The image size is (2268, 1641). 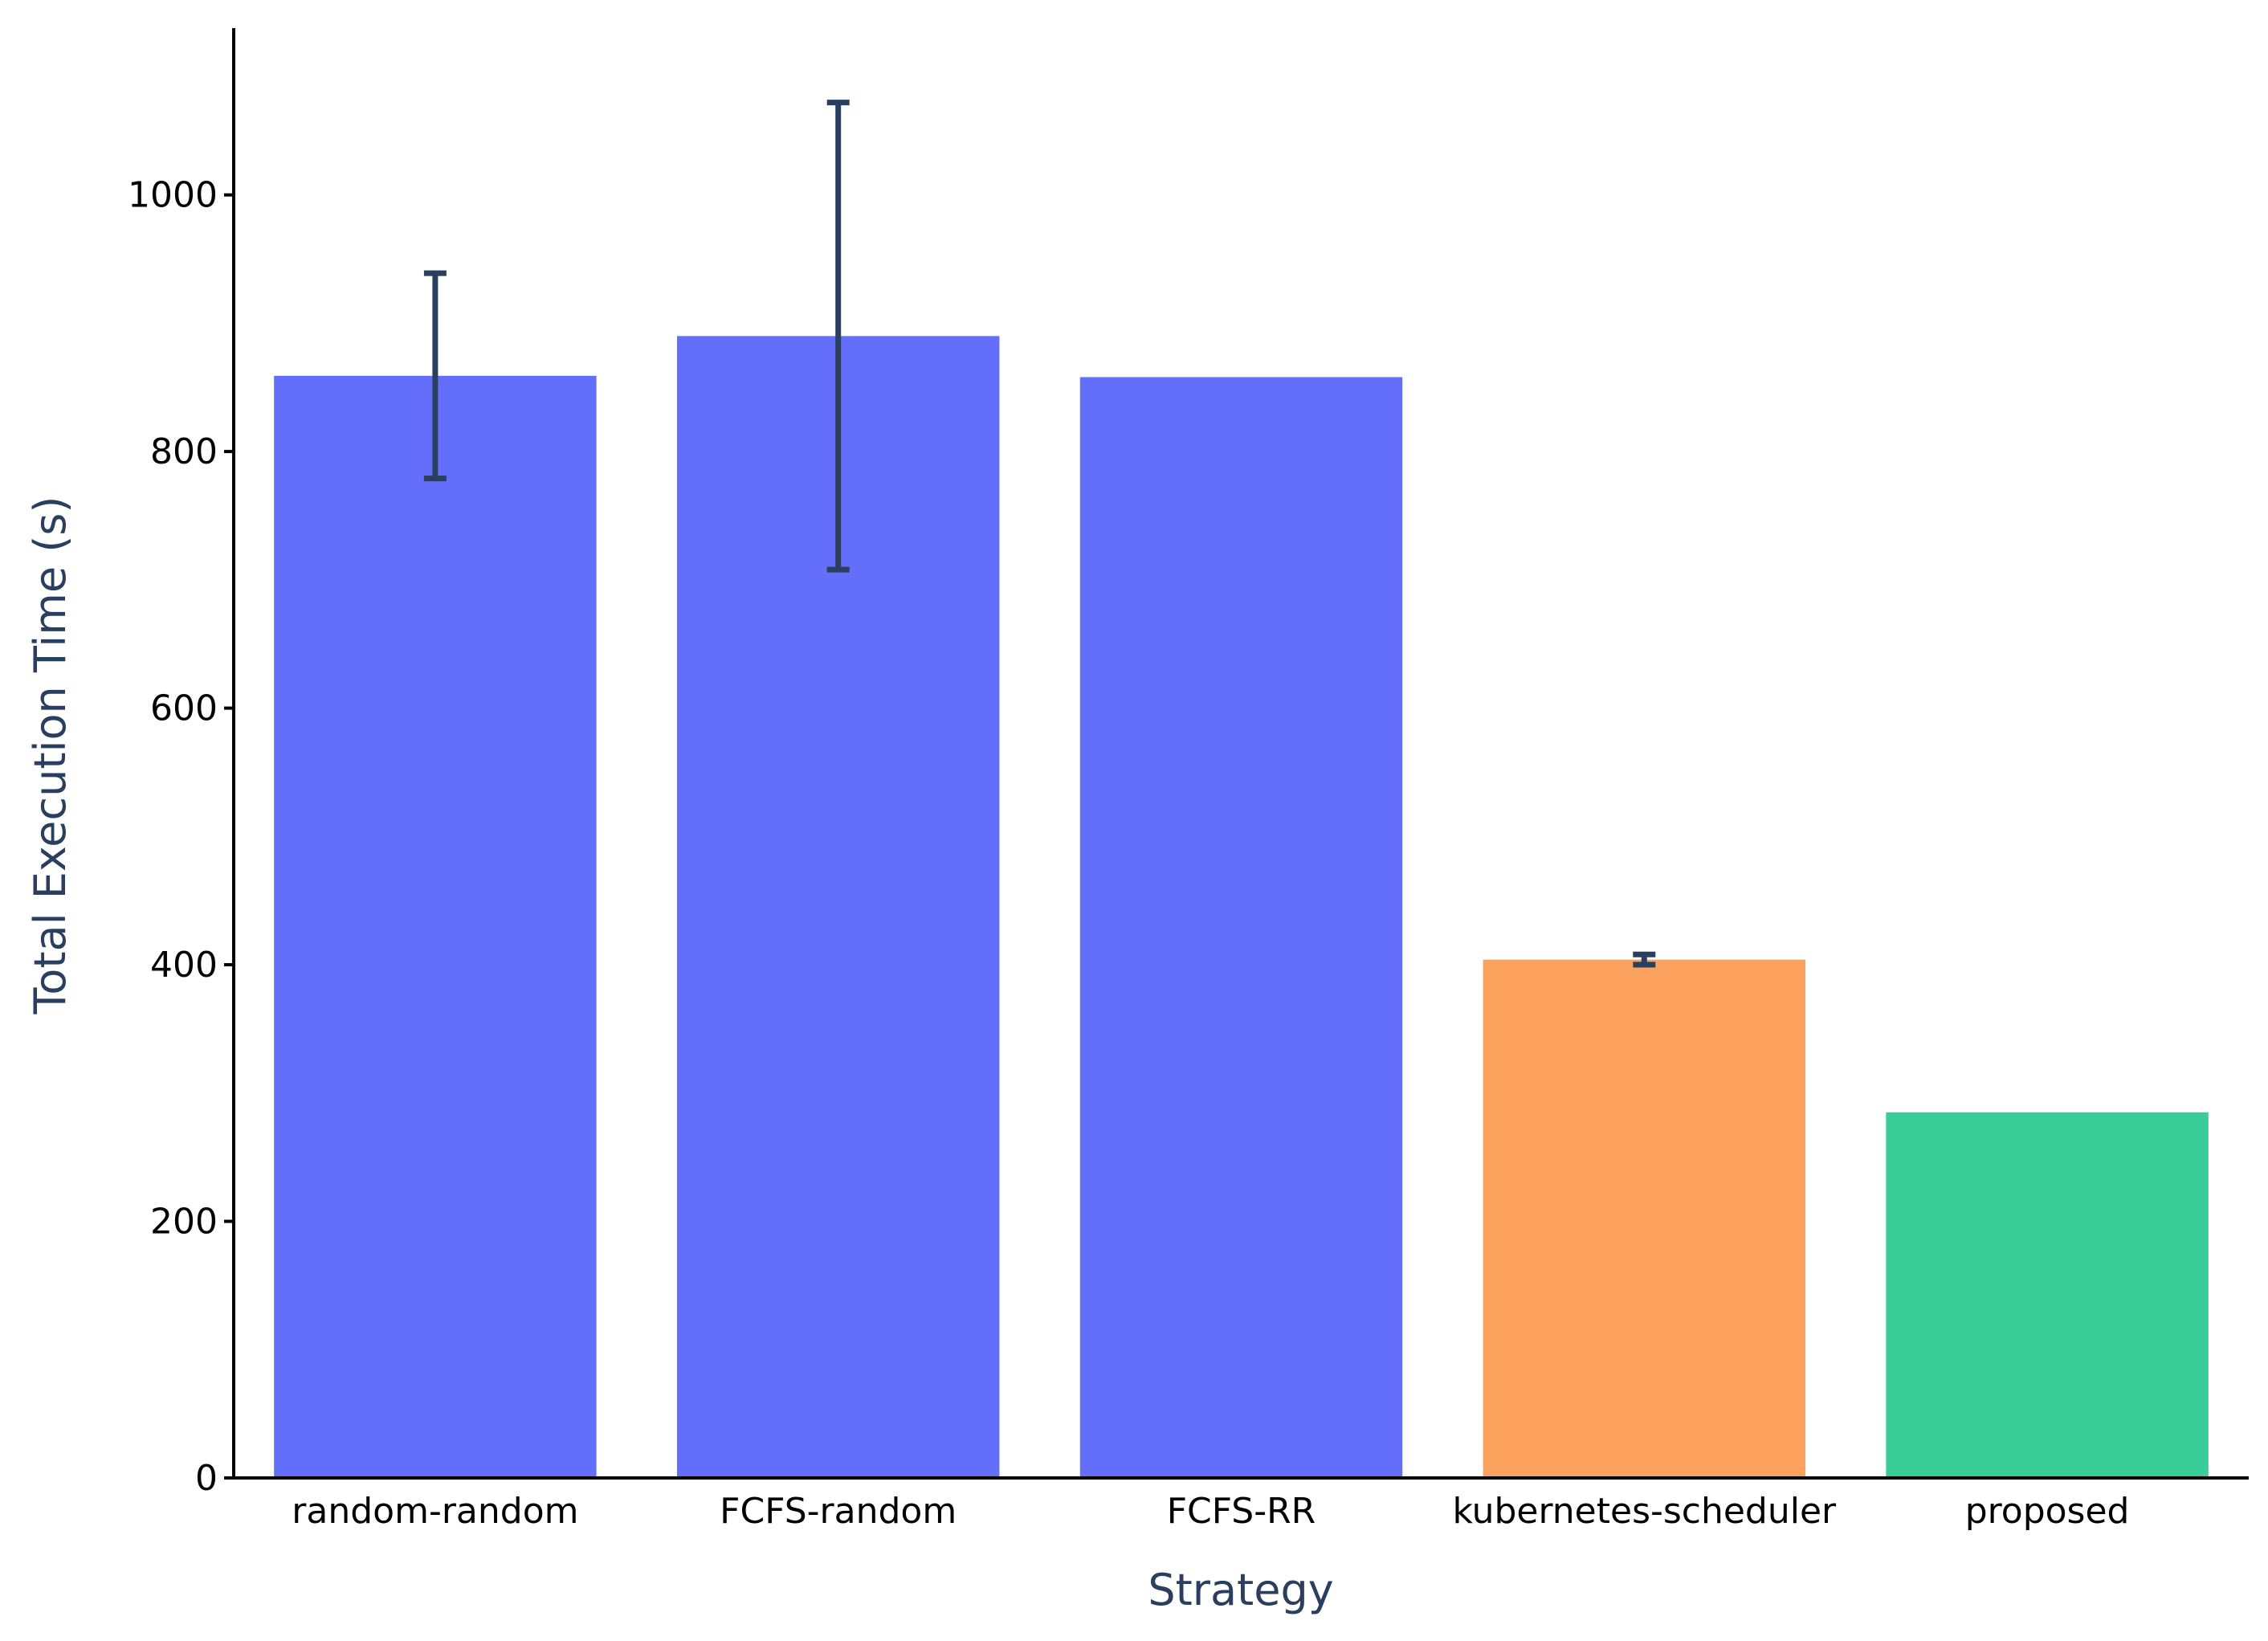 What do you see at coordinates (435, 1512) in the screenshot?
I see `x-tick-label: random-random` at bounding box center [435, 1512].